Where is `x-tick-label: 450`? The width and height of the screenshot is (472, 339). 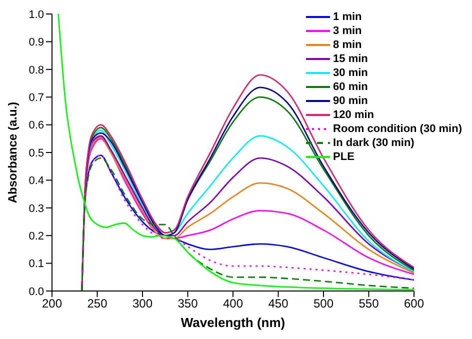
x-tick-label: 450 is located at coordinates (278, 303).